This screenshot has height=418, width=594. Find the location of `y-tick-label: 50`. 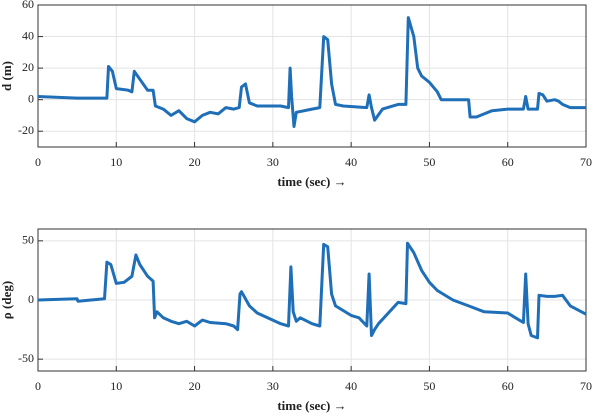

y-tick-label: 50 is located at coordinates (28, 240).